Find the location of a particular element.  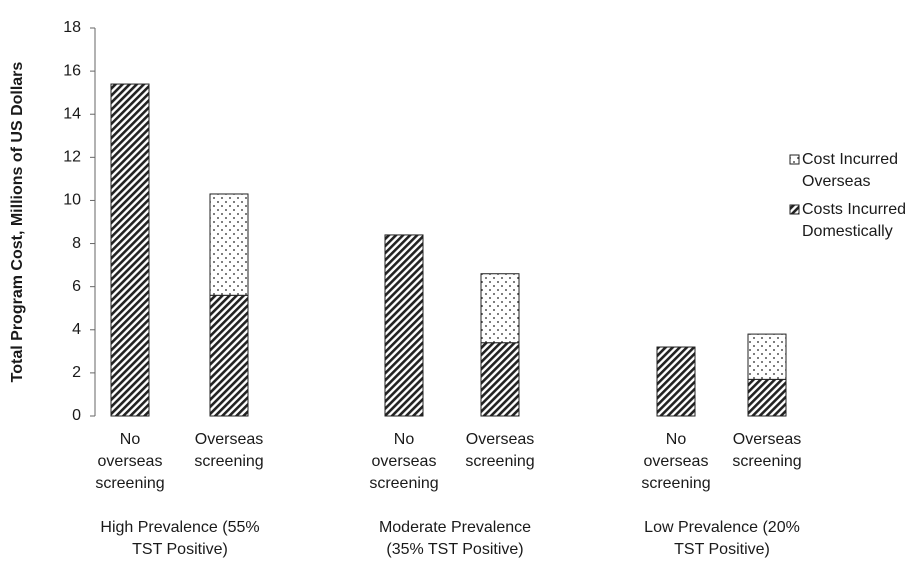

y-tick-label: 18 is located at coordinates (72, 27).